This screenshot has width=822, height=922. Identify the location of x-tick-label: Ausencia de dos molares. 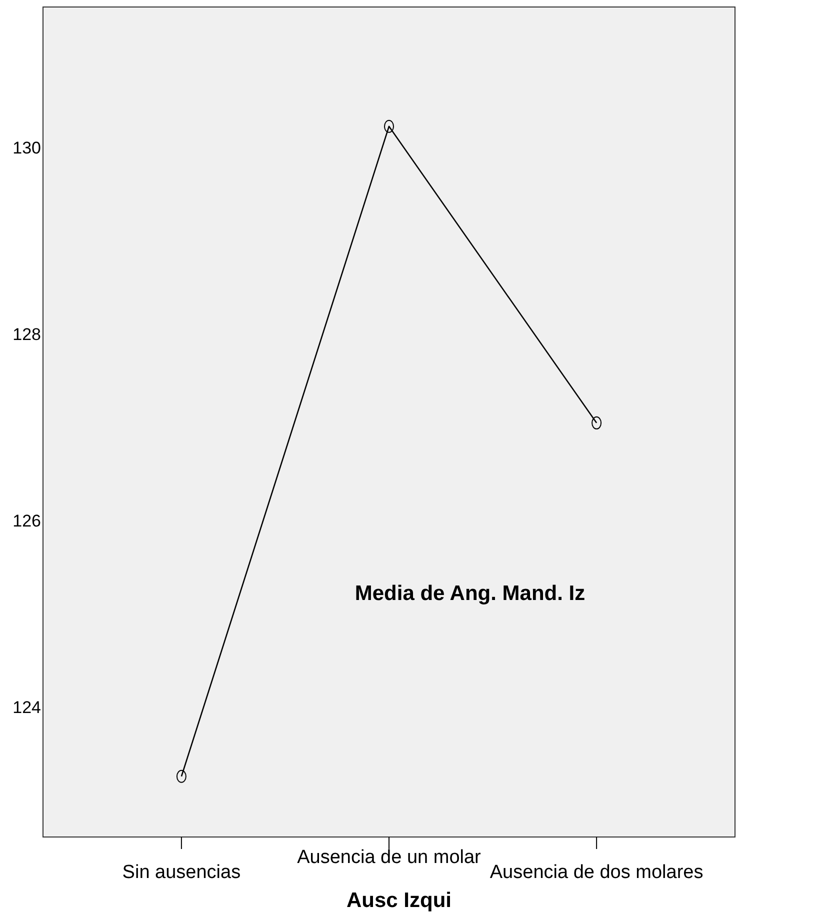
(597, 872).